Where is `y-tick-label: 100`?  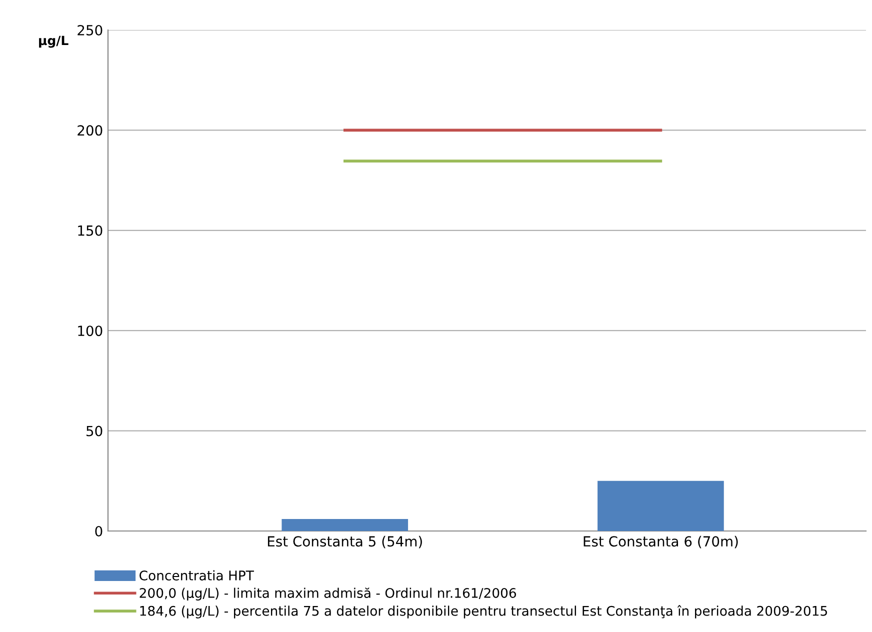 y-tick-label: 100 is located at coordinates (90, 331).